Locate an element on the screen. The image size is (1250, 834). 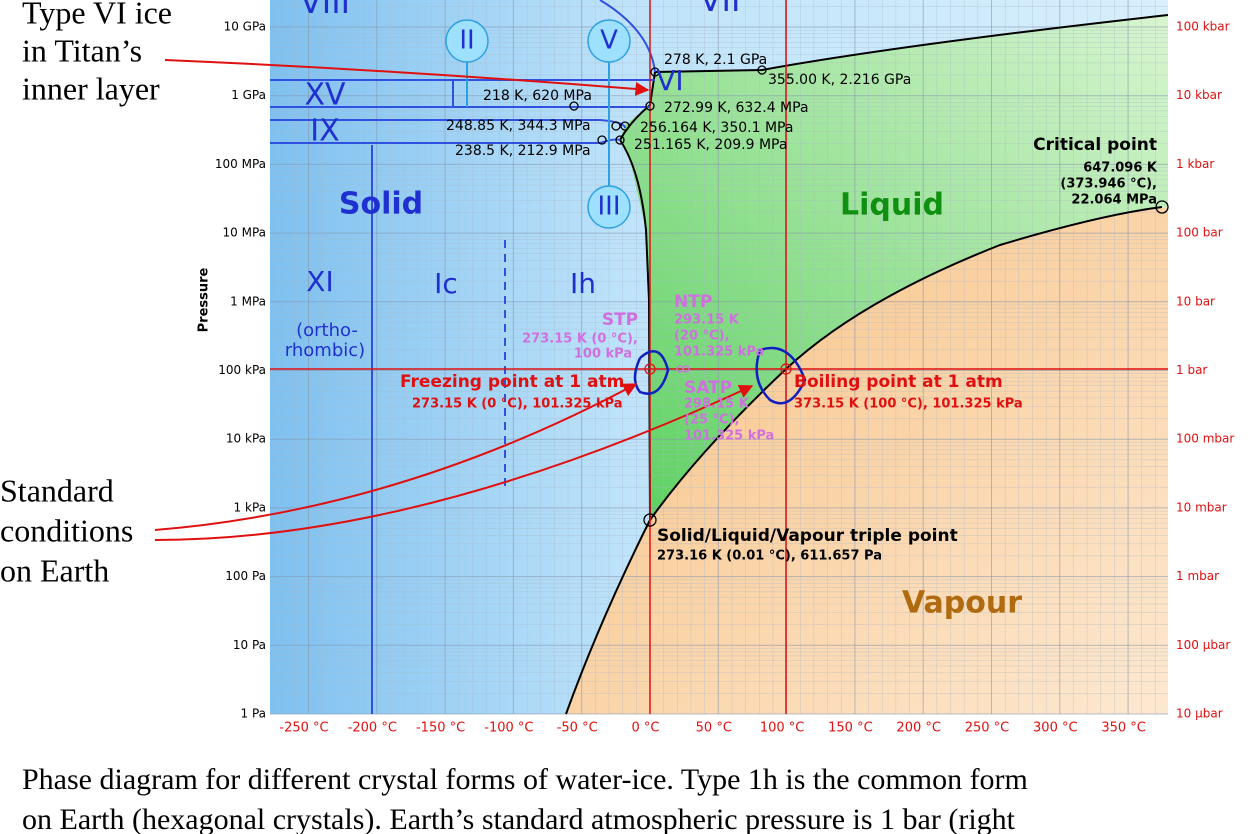
point-label: (373.946 °C), is located at coordinates (1108, 184).